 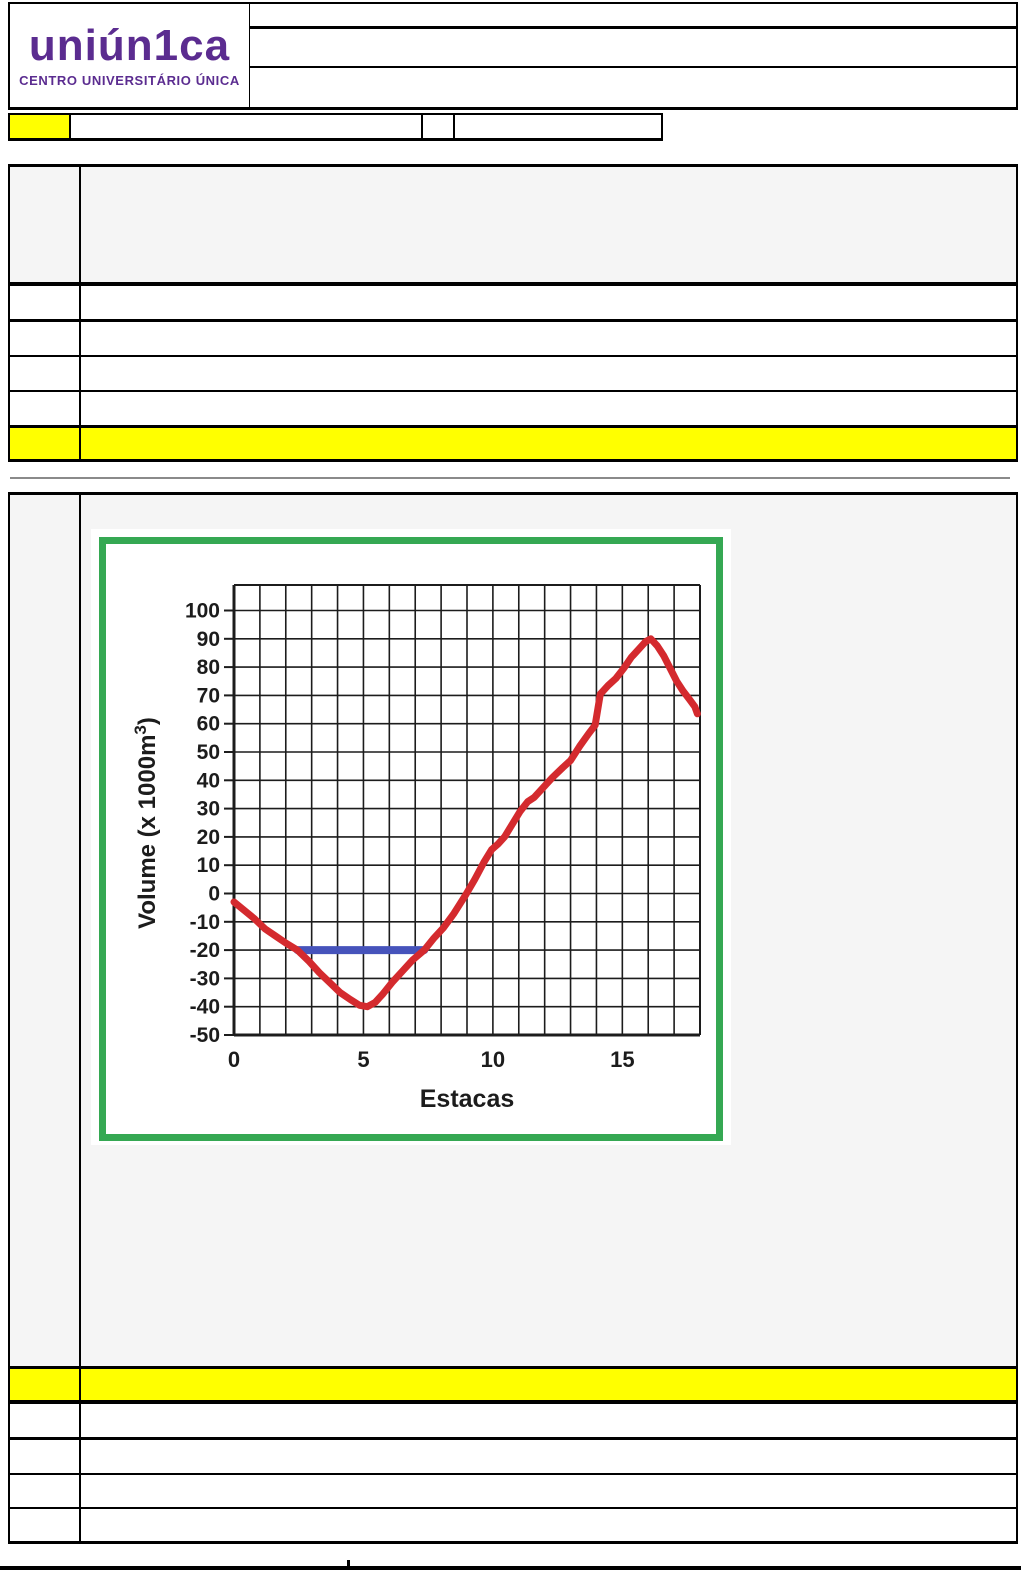 What do you see at coordinates (208, 837) in the screenshot?
I see `svg-text: 20` at bounding box center [208, 837].